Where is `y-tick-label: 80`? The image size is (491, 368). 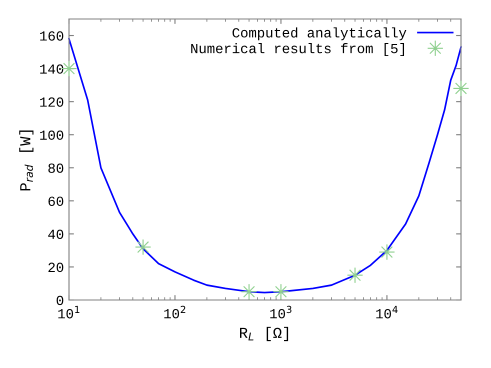 y-tick-label: 80 is located at coordinates (56, 168).